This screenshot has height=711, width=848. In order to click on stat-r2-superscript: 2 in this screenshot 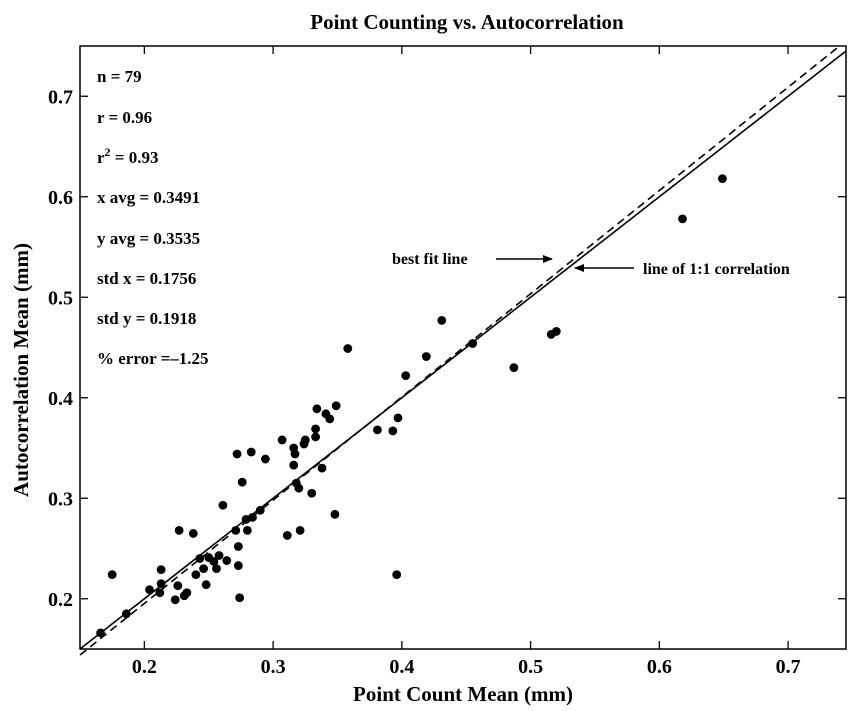, I will do `click(108, 152)`.